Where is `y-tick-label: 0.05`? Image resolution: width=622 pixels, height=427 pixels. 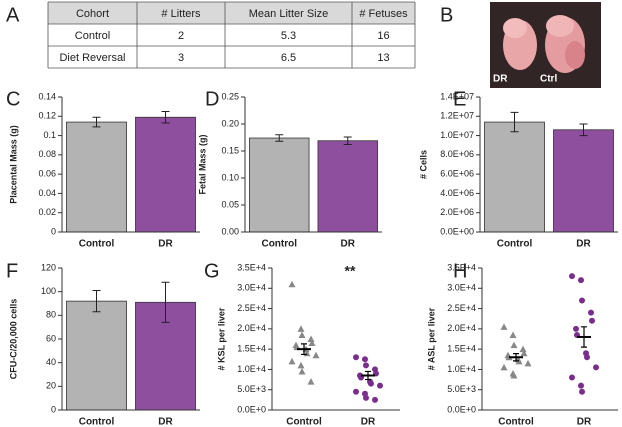 y-tick-label: 0.05 is located at coordinates (230, 204).